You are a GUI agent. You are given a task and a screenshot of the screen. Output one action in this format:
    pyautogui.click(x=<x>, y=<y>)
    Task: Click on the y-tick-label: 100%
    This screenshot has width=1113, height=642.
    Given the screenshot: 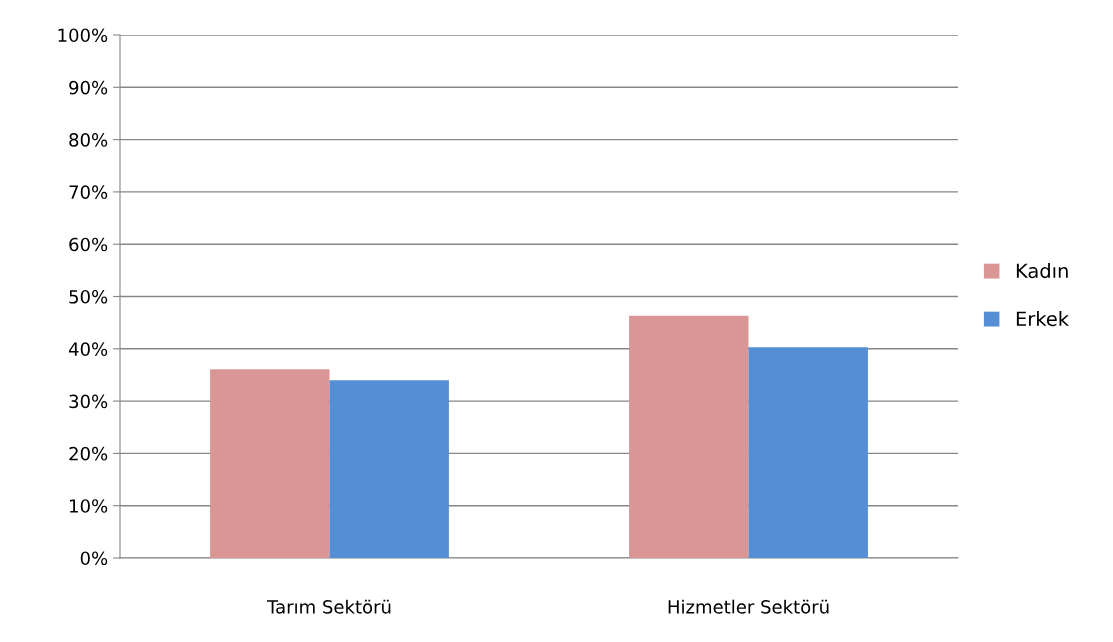 What is the action you would take?
    pyautogui.click(x=83, y=35)
    